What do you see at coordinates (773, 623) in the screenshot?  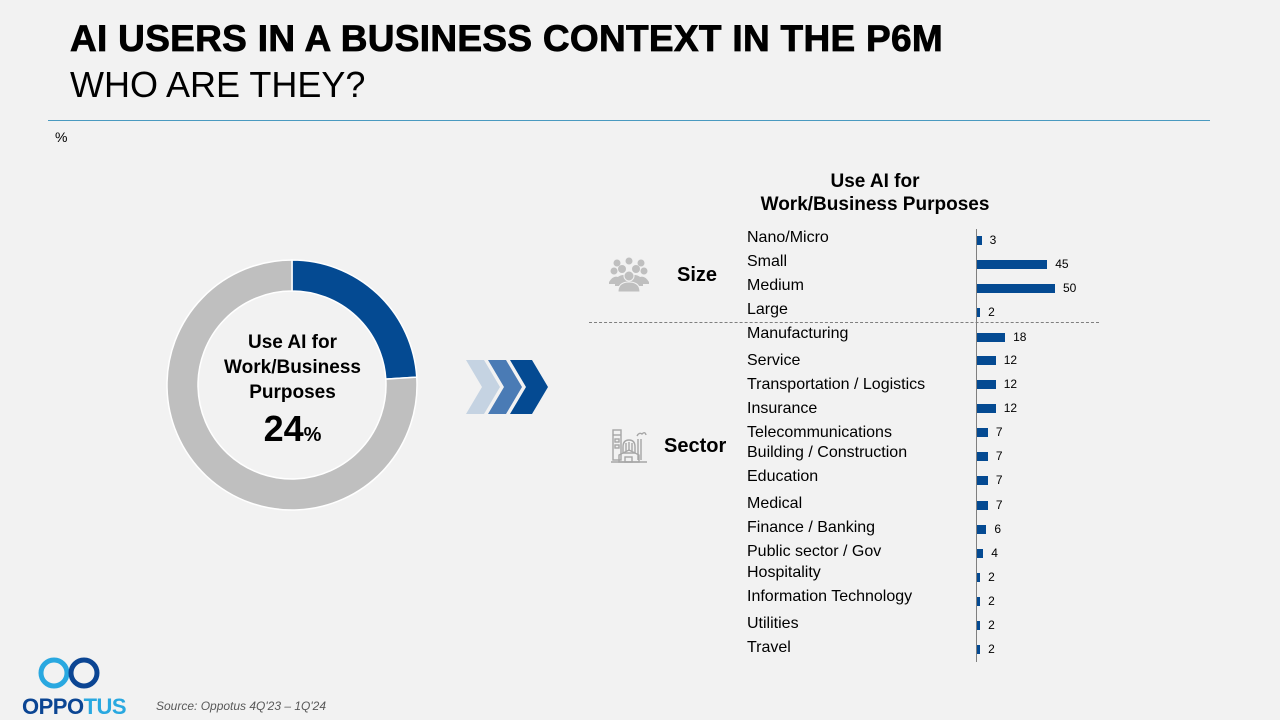 I see `category-label: Utilities` at bounding box center [773, 623].